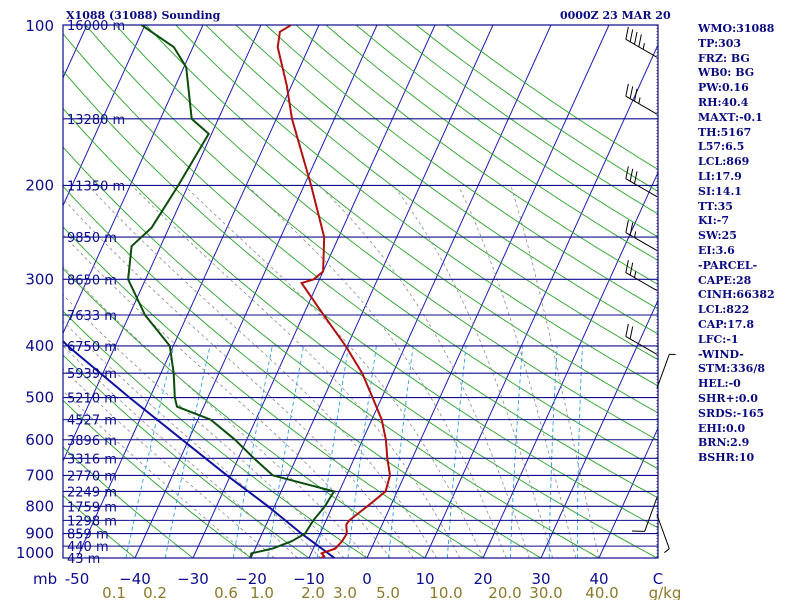  I want to click on mixing-ratio-label: 0.6, so click(226, 592).